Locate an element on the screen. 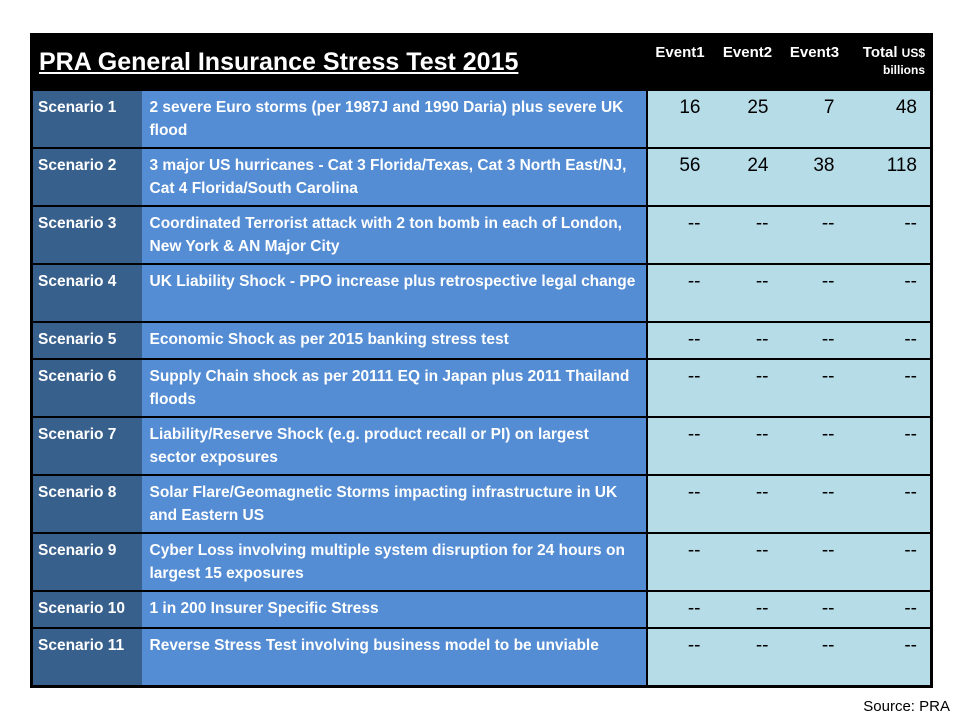  scenario-label: Scenario 11 is located at coordinates (86, 656).